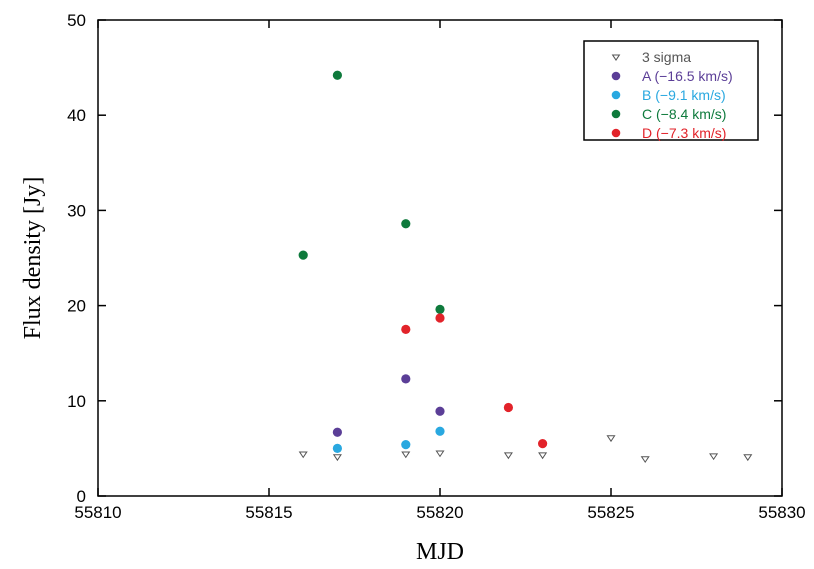  I want to click on x-tick-label: 55815, so click(268, 512).